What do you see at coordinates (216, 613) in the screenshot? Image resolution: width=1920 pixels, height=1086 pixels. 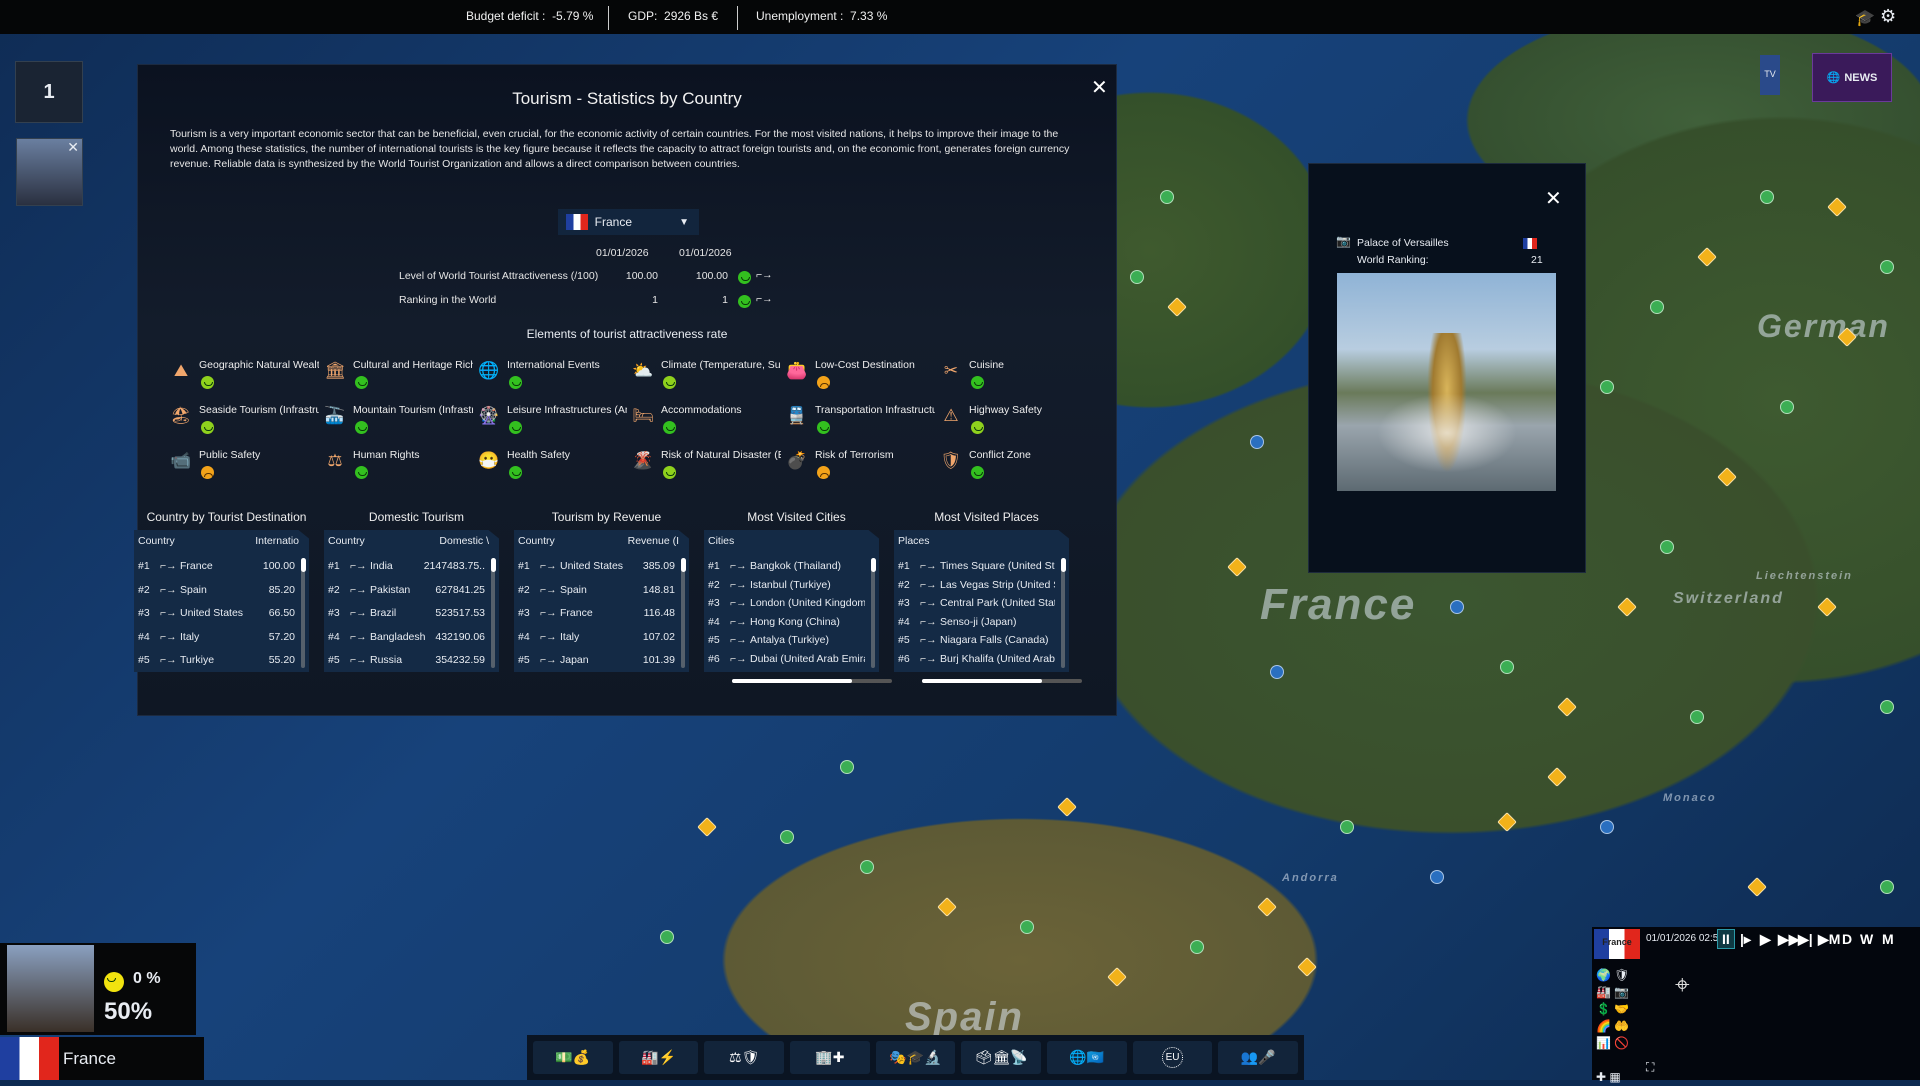 I see `table-row: #3 ⌐→ United States 66.50` at bounding box center [216, 613].